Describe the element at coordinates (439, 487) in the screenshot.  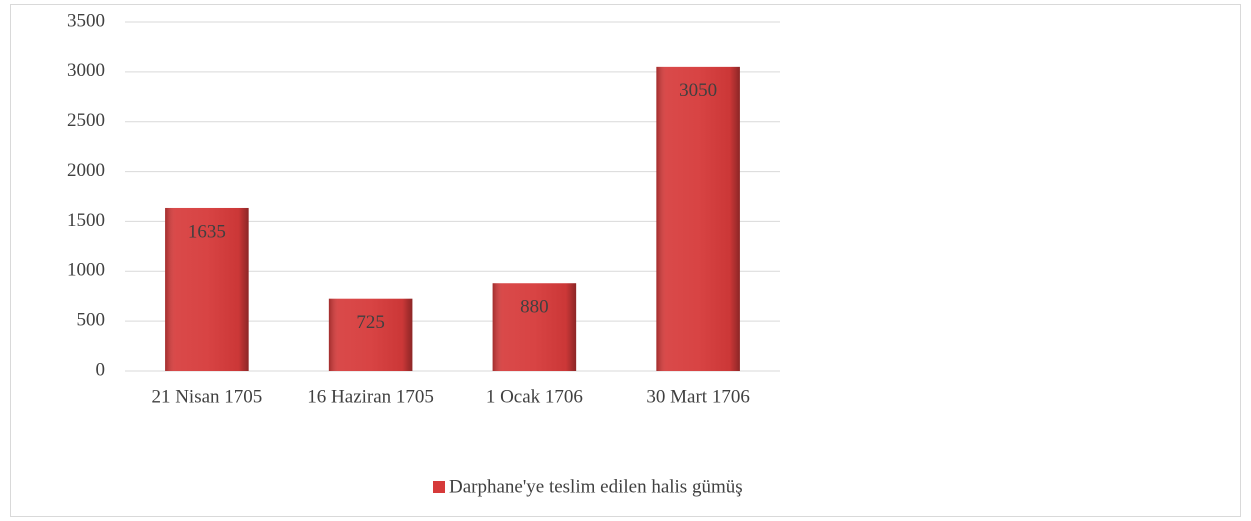
I see `legend-swatch` at that location.